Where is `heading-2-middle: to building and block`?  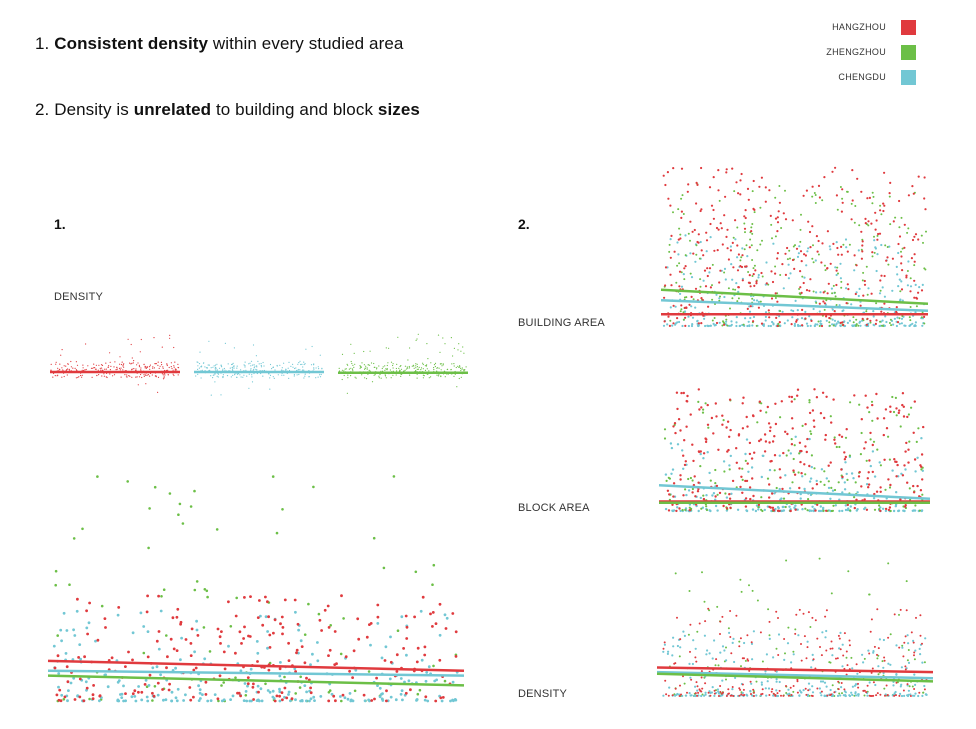
heading-2-middle: to building and block is located at coordinates (294, 109).